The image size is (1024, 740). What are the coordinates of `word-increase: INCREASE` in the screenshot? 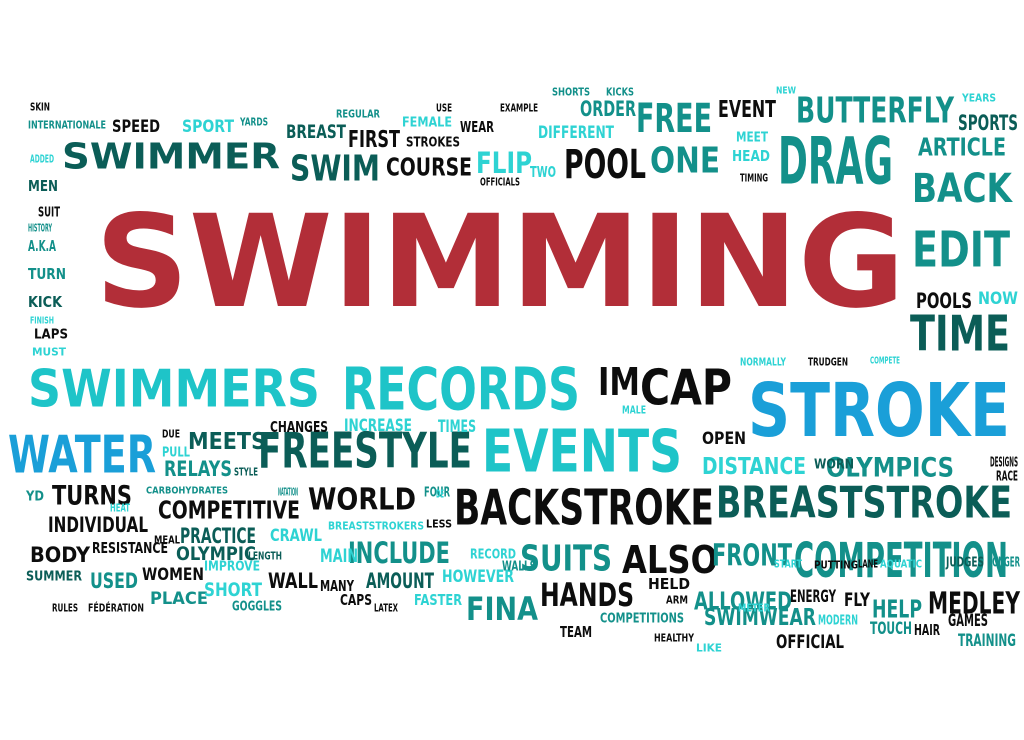 It's located at (378, 426).